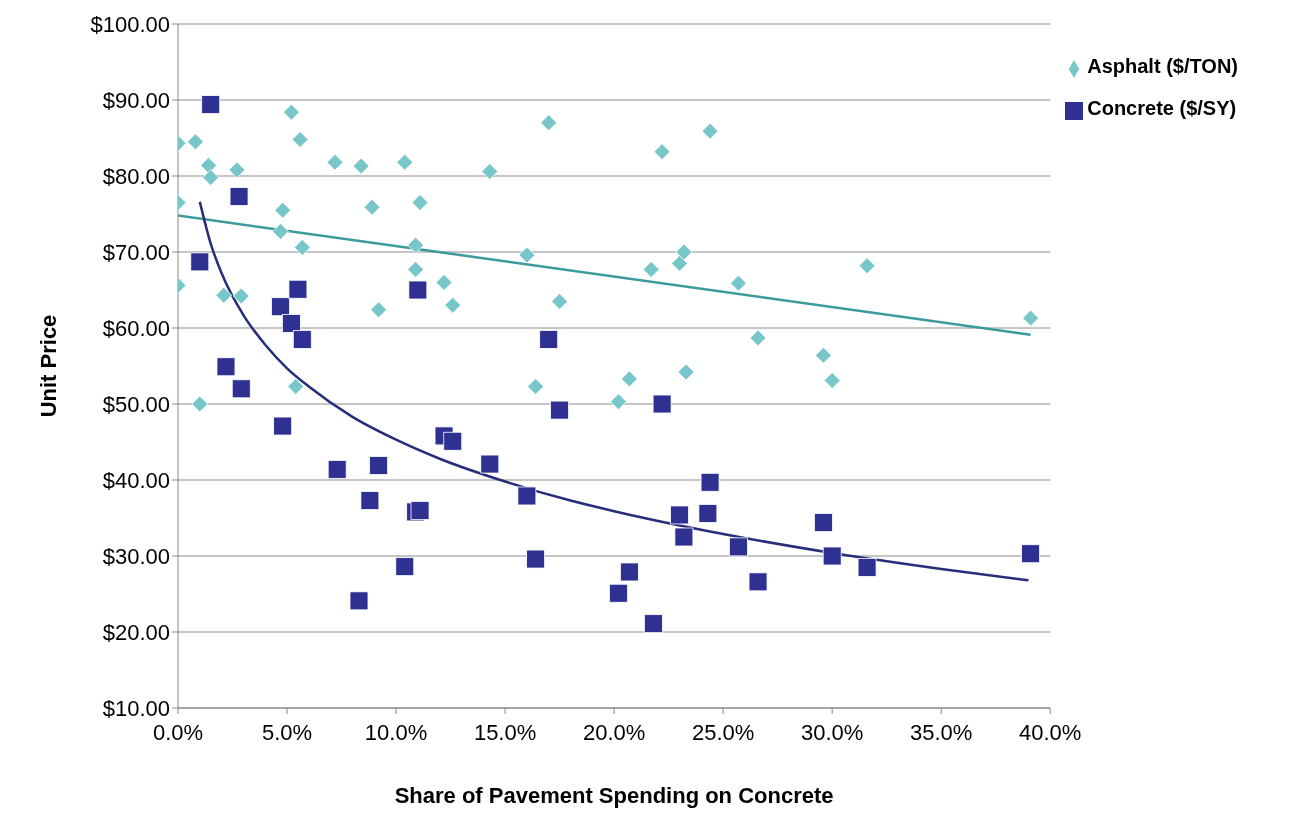  Describe the element at coordinates (832, 732) in the screenshot. I see `x-tick-label: 30.0%` at that location.